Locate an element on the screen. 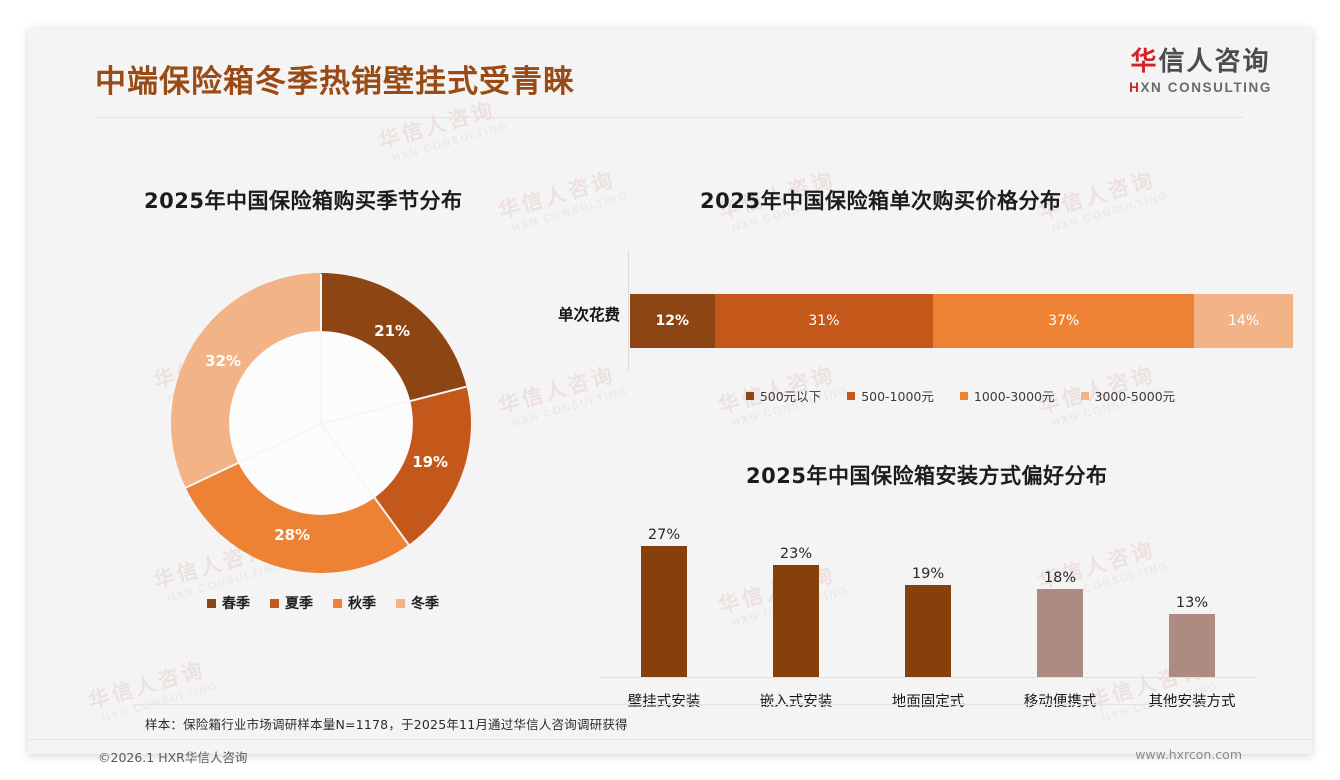 Image resolution: width=1340 pixels, height=780 pixels. stacked-bar-axis-line is located at coordinates (628, 311).